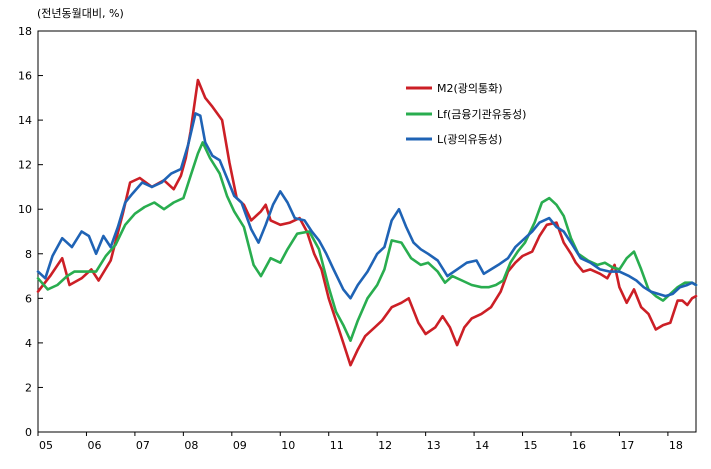 The image size is (711, 469). I want to click on x-tick-label: 14, so click(482, 445).